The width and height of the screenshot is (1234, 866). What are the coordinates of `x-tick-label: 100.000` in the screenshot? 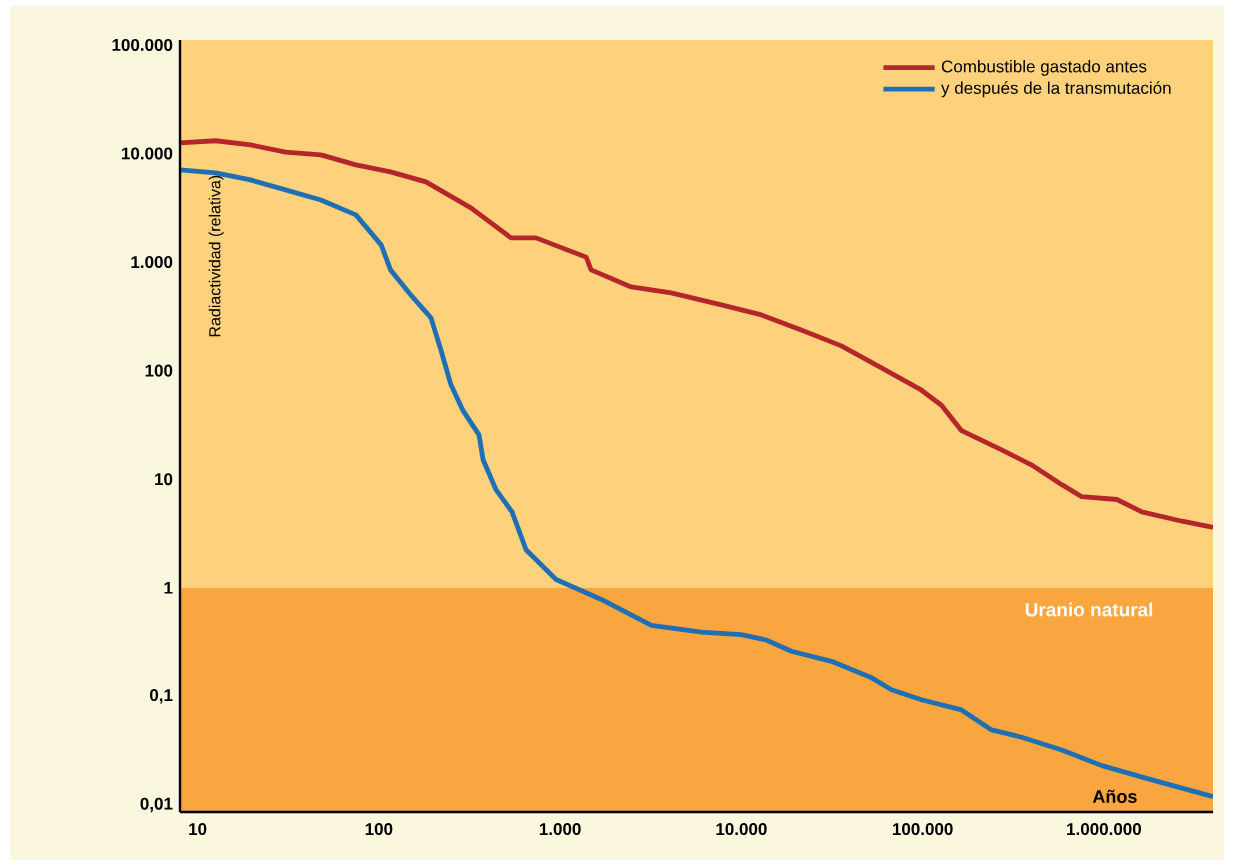 It's located at (922, 829).